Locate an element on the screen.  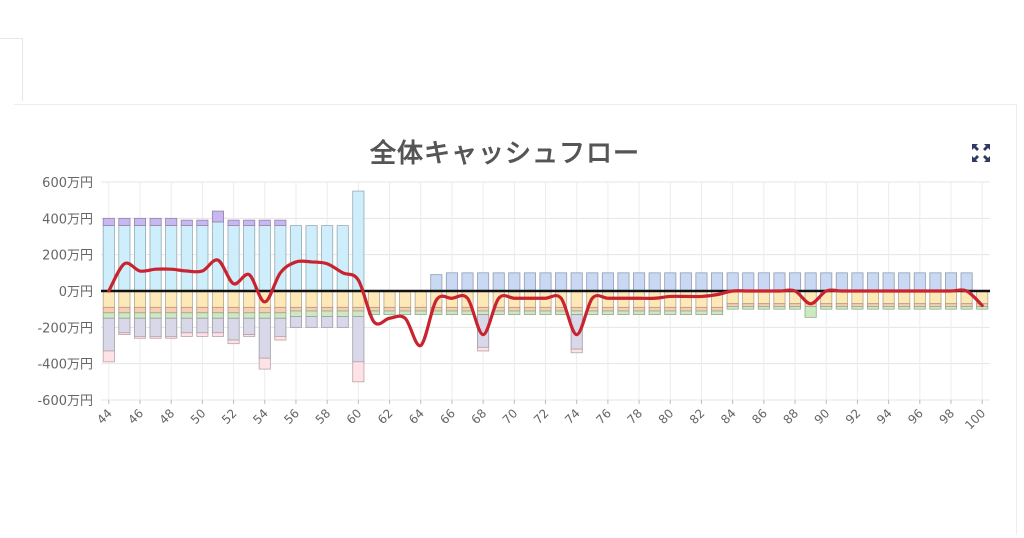
x-tick-label: 68 is located at coordinates (479, 416).